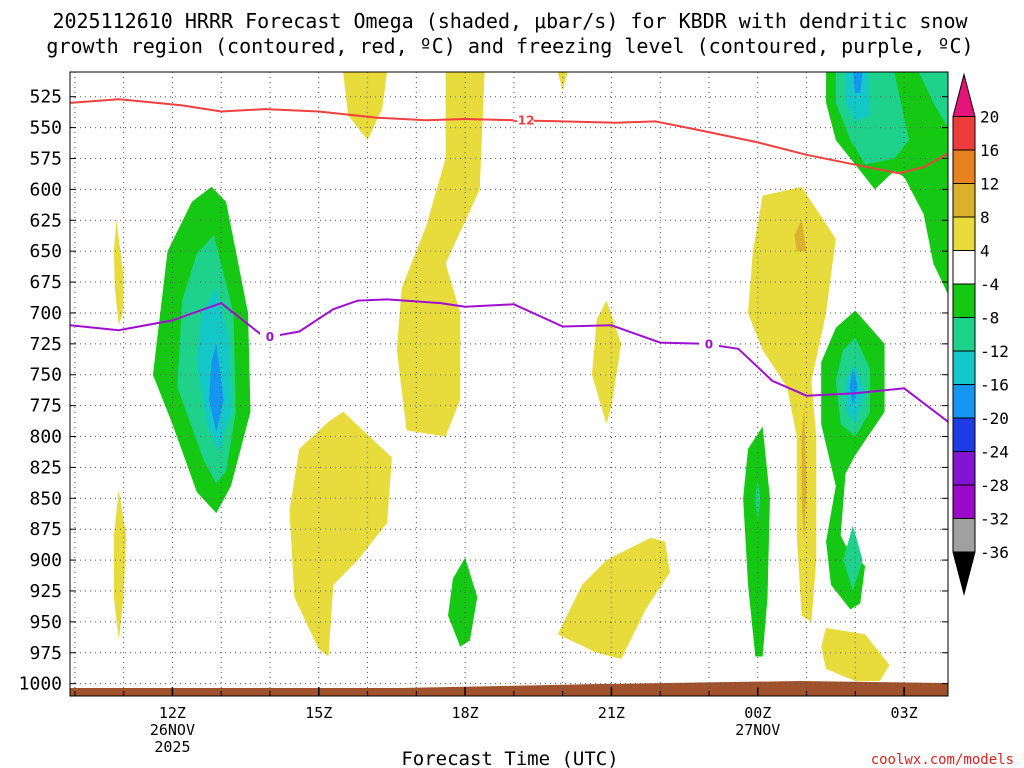 This screenshot has height=768, width=1024. Describe the element at coordinates (509, 360) in the screenshot. I see `freezing-level-line` at that location.